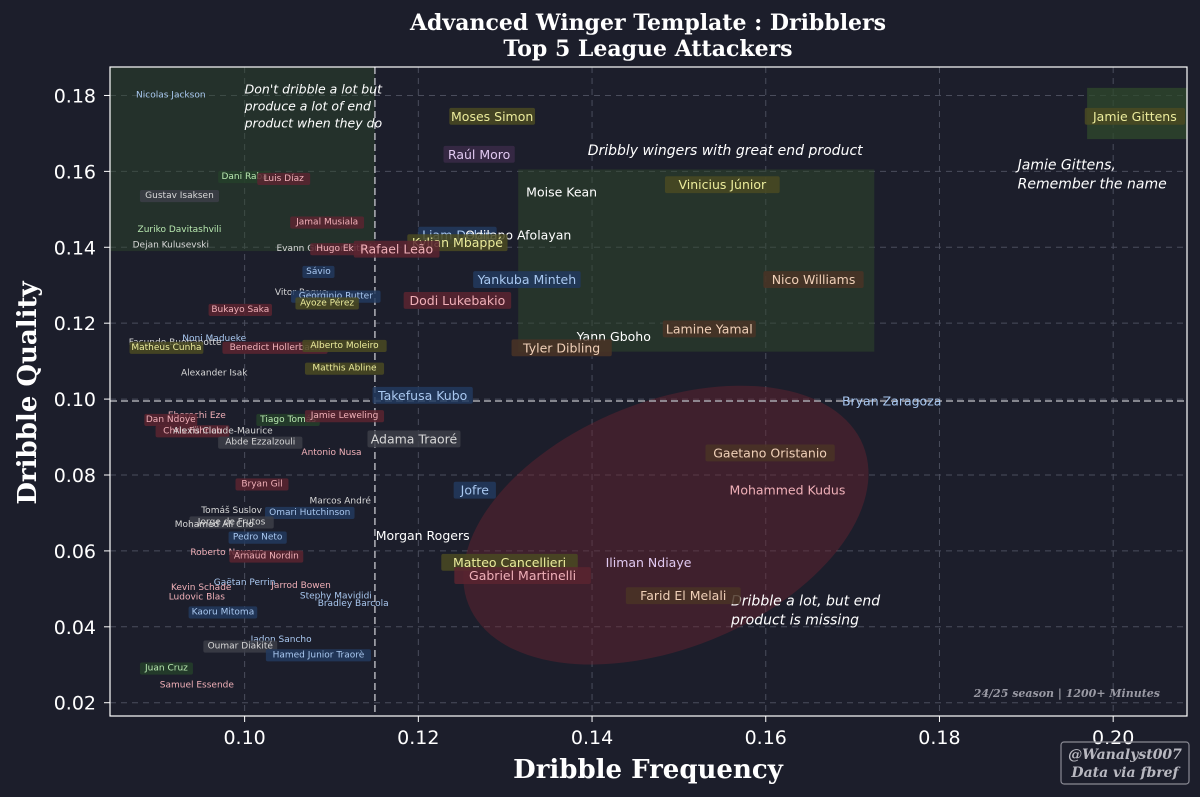 This screenshot has width=1200, height=797. Describe the element at coordinates (423, 535) in the screenshot. I see `player-label: Morgan Rogers` at that location.